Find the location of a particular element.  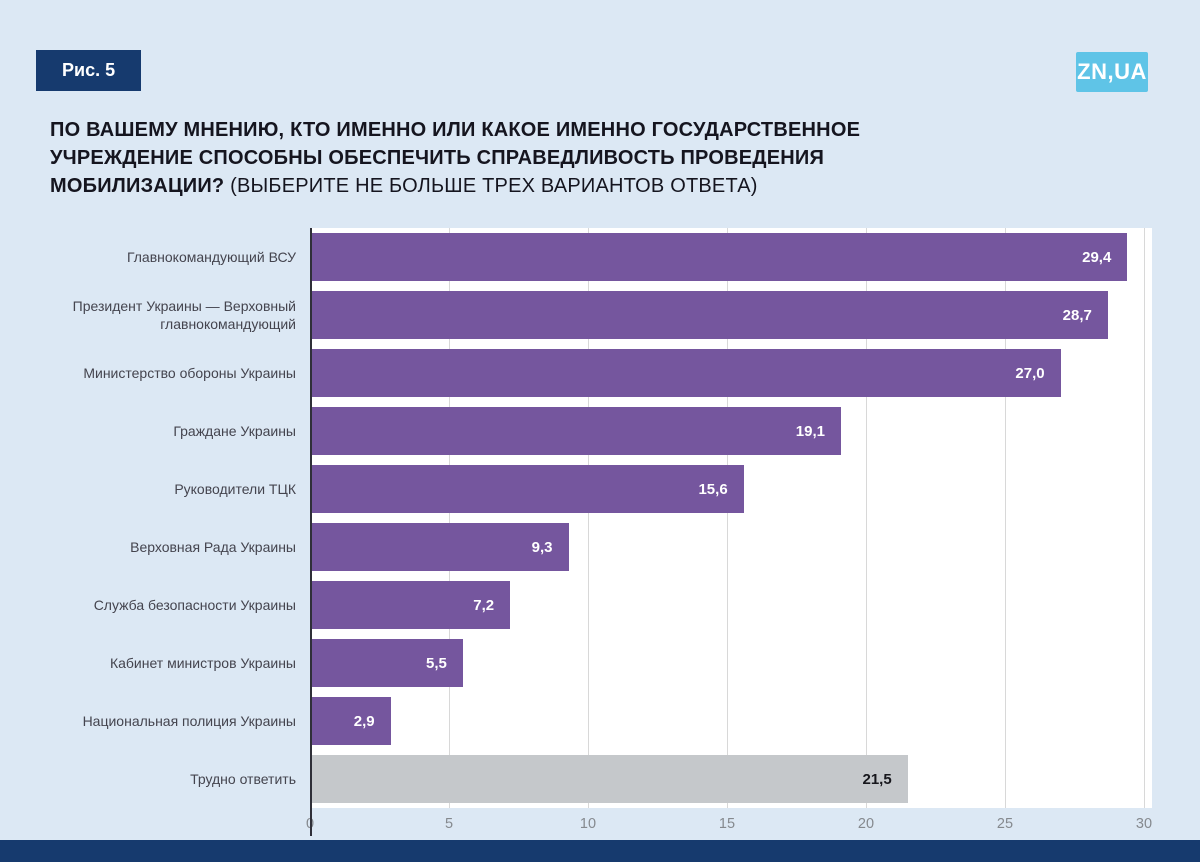

x-tick-label: 30 is located at coordinates (1144, 824).